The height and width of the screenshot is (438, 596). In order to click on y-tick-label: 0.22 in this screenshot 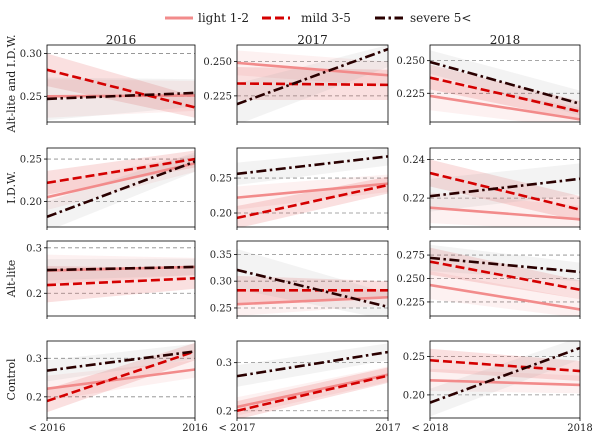, I will do `click(414, 199)`.